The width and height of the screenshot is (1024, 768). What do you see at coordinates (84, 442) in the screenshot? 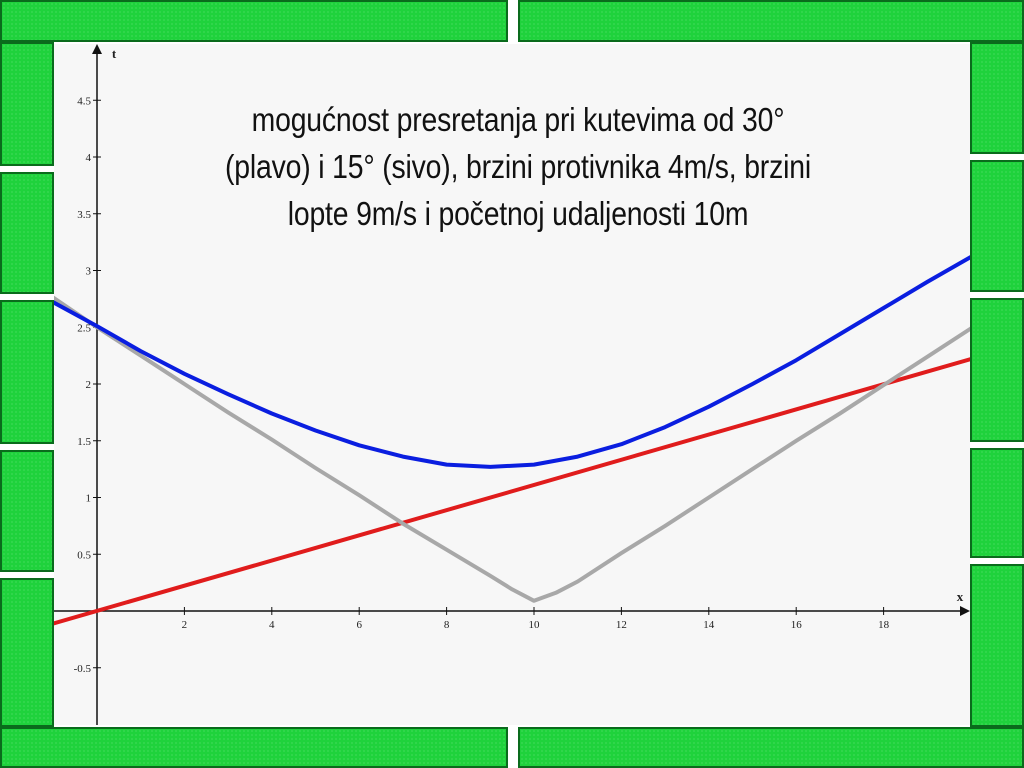
I see `y-tick-label: 1.5` at bounding box center [84, 442].